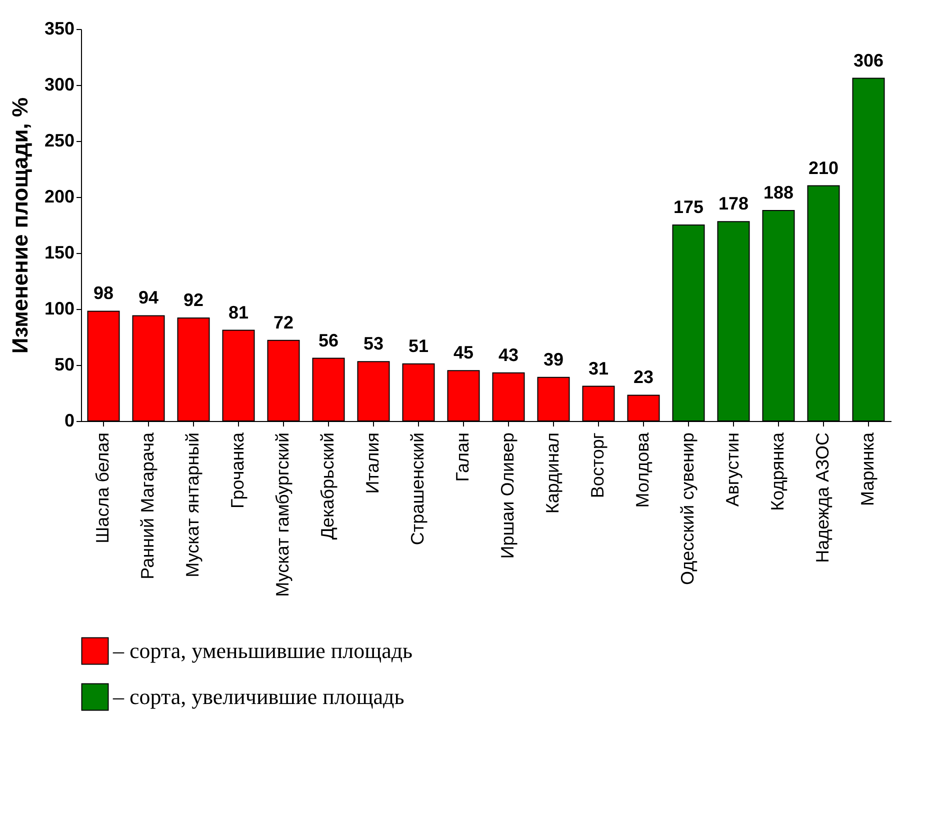  Describe the element at coordinates (868, 469) in the screenshot. I see `x-tick-label: Маринка` at that location.